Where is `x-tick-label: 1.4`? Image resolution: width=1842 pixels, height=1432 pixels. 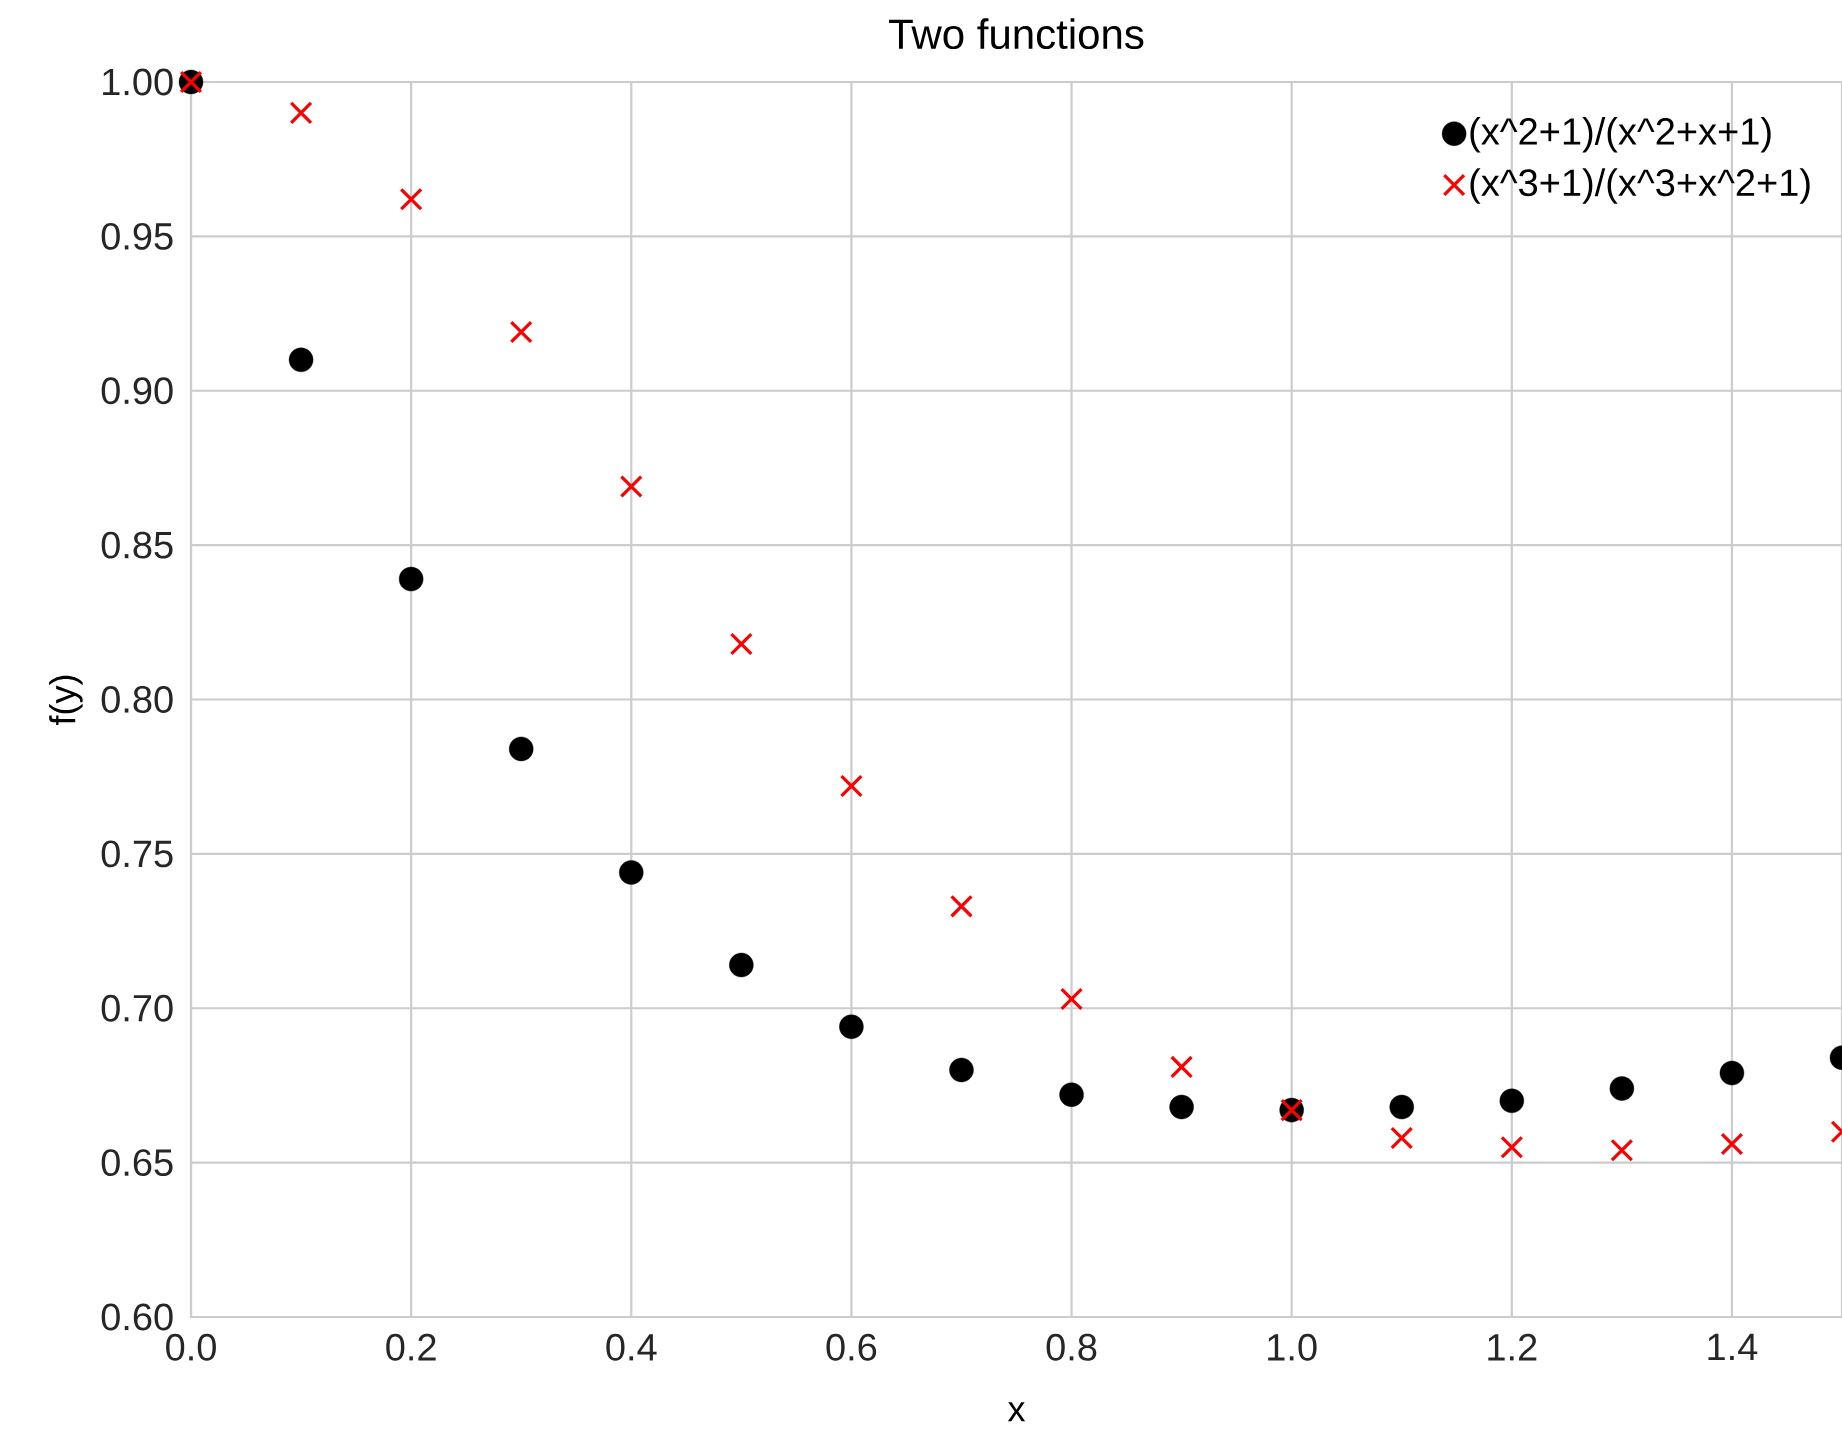 x-tick-label: 1.4 is located at coordinates (1733, 1346).